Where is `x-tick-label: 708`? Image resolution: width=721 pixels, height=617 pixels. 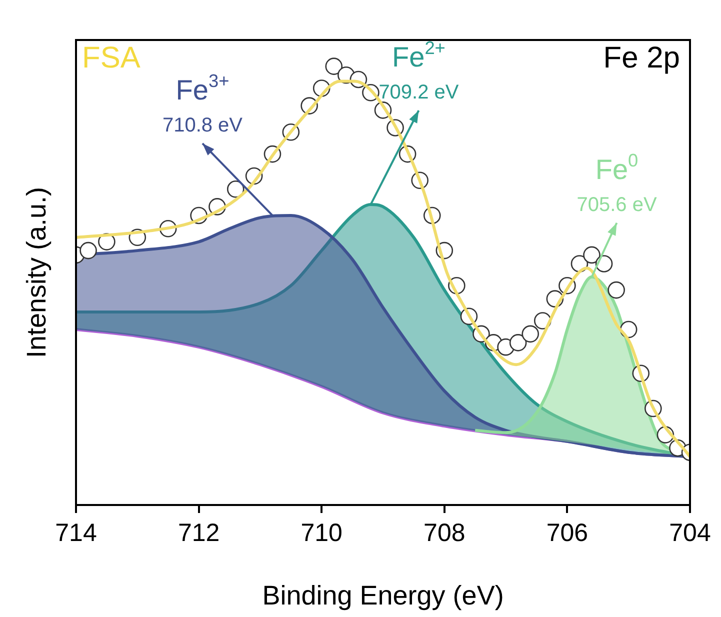 x-tick-label: 708 is located at coordinates (445, 532).